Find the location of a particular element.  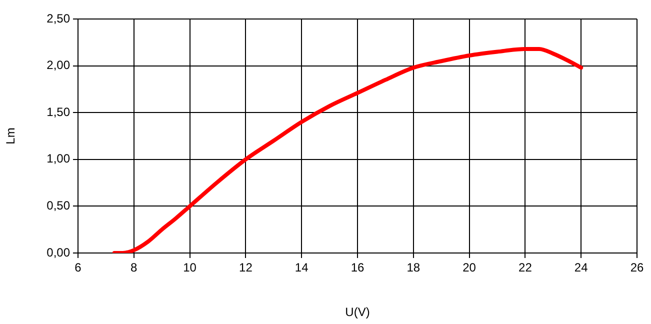

y-axis-title: Lm is located at coordinates (11, 136).